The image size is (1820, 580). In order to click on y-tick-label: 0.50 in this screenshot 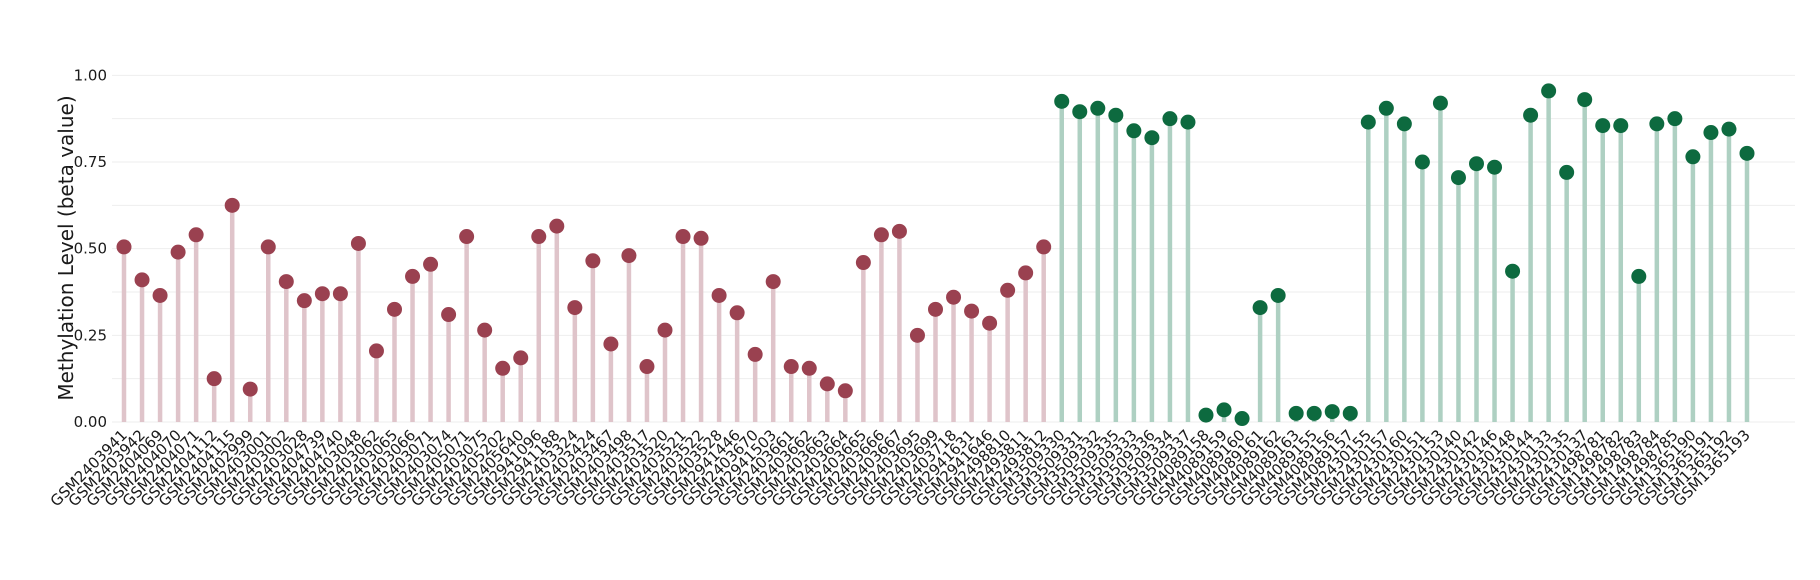, I will do `click(90, 249)`.